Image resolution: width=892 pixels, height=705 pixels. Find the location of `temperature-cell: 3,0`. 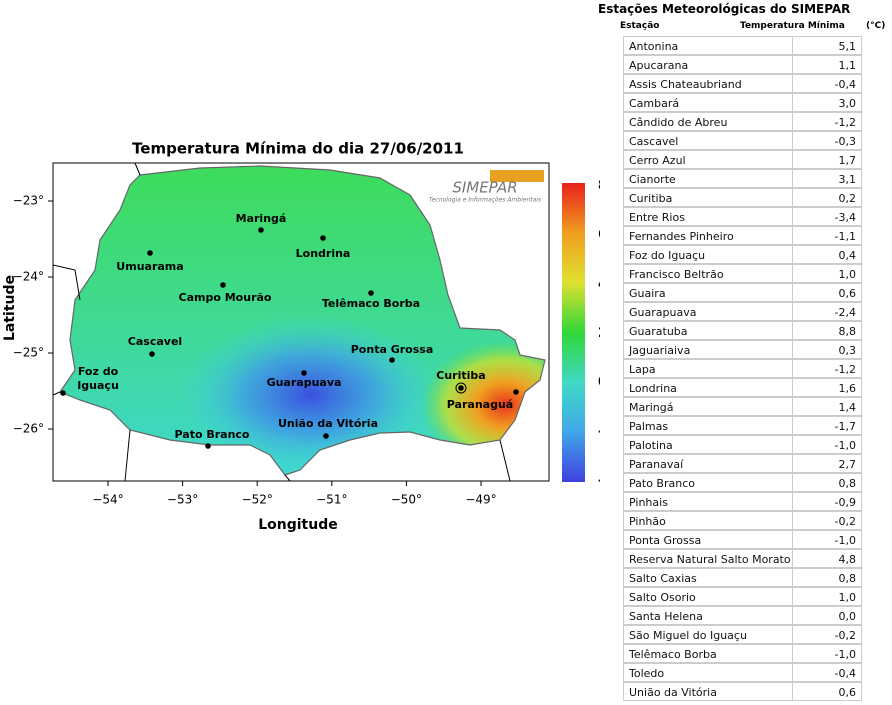

temperature-cell: 3,0 is located at coordinates (827, 102).